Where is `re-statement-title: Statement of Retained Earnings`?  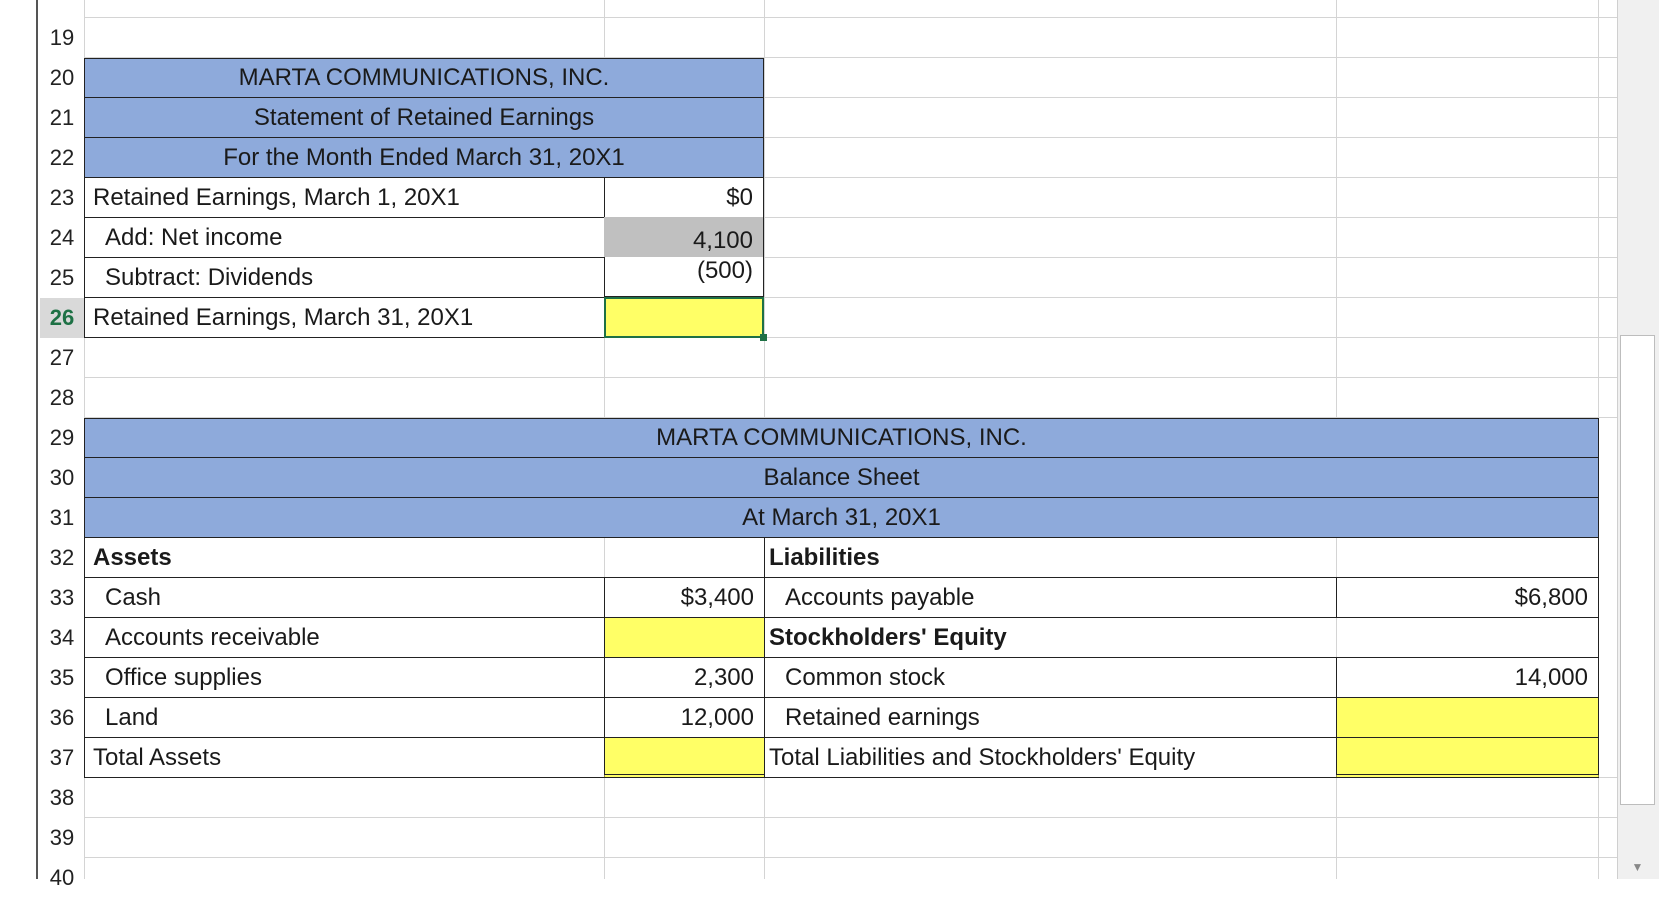
re-statement-title: Statement of Retained Earnings is located at coordinates (424, 117).